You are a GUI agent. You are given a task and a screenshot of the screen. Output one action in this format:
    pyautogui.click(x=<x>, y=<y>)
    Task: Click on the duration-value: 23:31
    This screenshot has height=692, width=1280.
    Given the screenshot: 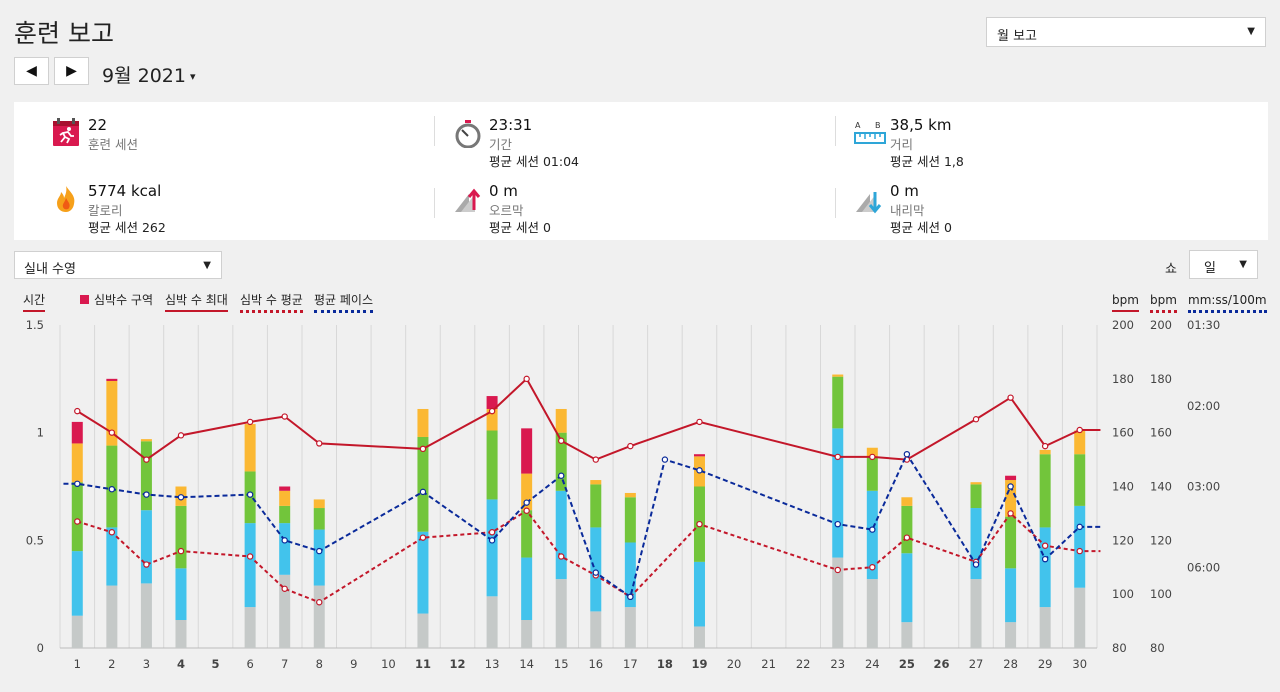 What is the action you would take?
    pyautogui.click(x=511, y=125)
    